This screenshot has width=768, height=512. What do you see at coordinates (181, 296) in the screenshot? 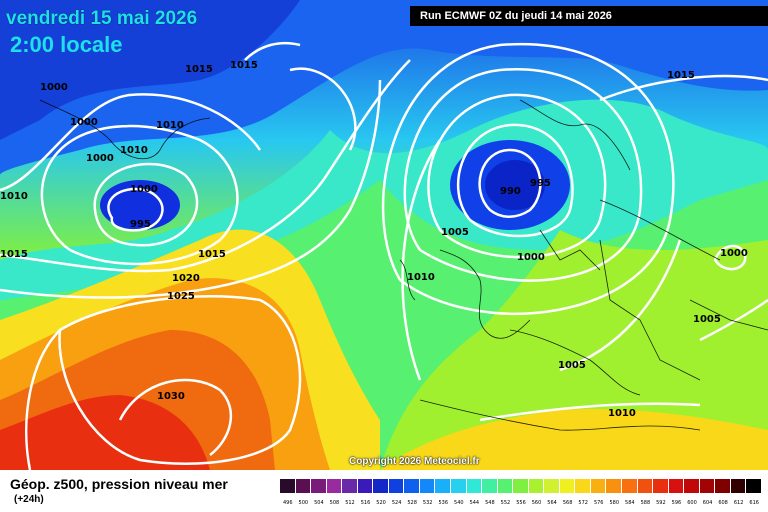
I see `isobar-label: 1025` at bounding box center [181, 296].